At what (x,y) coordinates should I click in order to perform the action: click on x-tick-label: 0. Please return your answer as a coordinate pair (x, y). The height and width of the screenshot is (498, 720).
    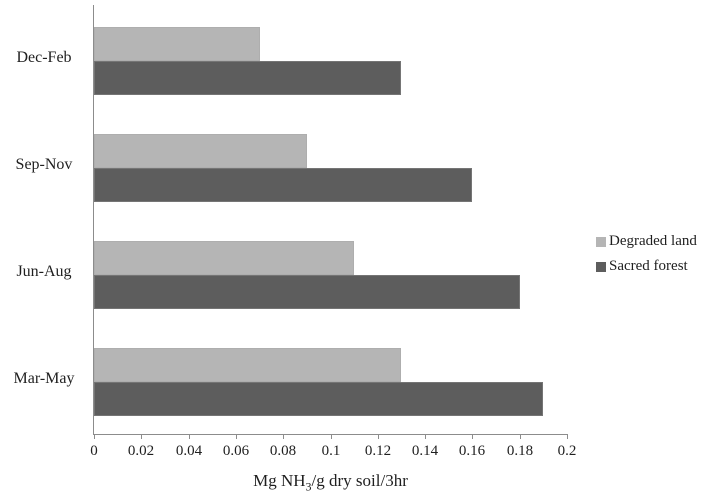
    Looking at the image, I should click on (94, 451).